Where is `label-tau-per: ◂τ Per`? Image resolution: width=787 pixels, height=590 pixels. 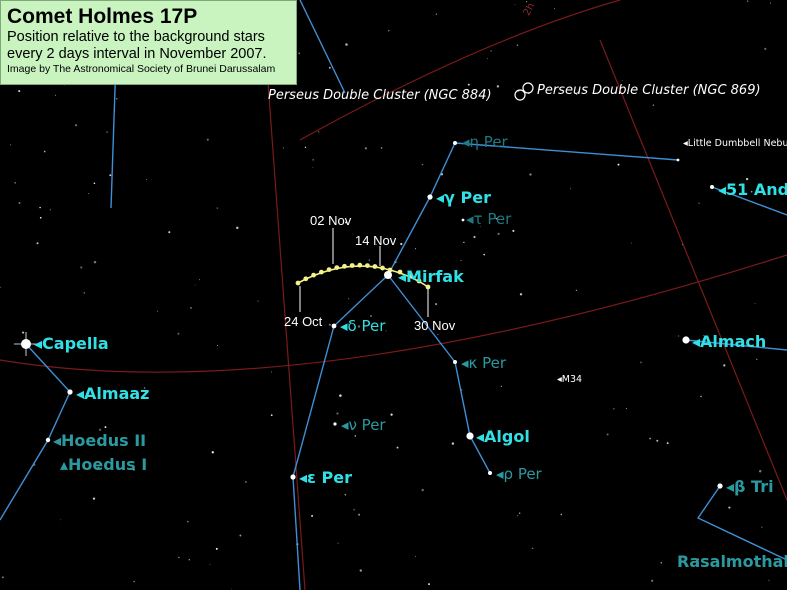
label-tau-per: ◂τ Per is located at coordinates (489, 219).